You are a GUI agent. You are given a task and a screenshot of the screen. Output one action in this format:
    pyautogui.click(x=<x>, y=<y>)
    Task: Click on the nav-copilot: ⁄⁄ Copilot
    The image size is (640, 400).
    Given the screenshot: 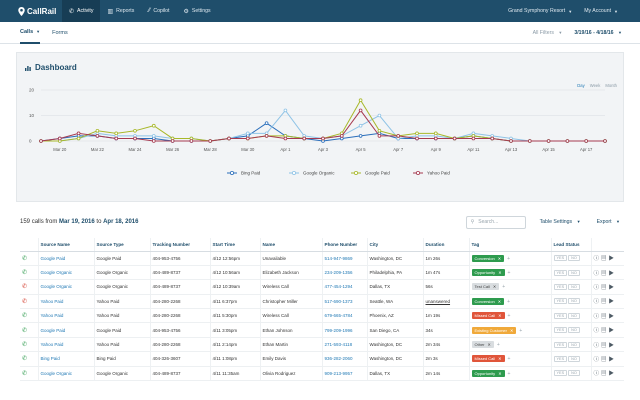 What is the action you would take?
    pyautogui.click(x=158, y=11)
    